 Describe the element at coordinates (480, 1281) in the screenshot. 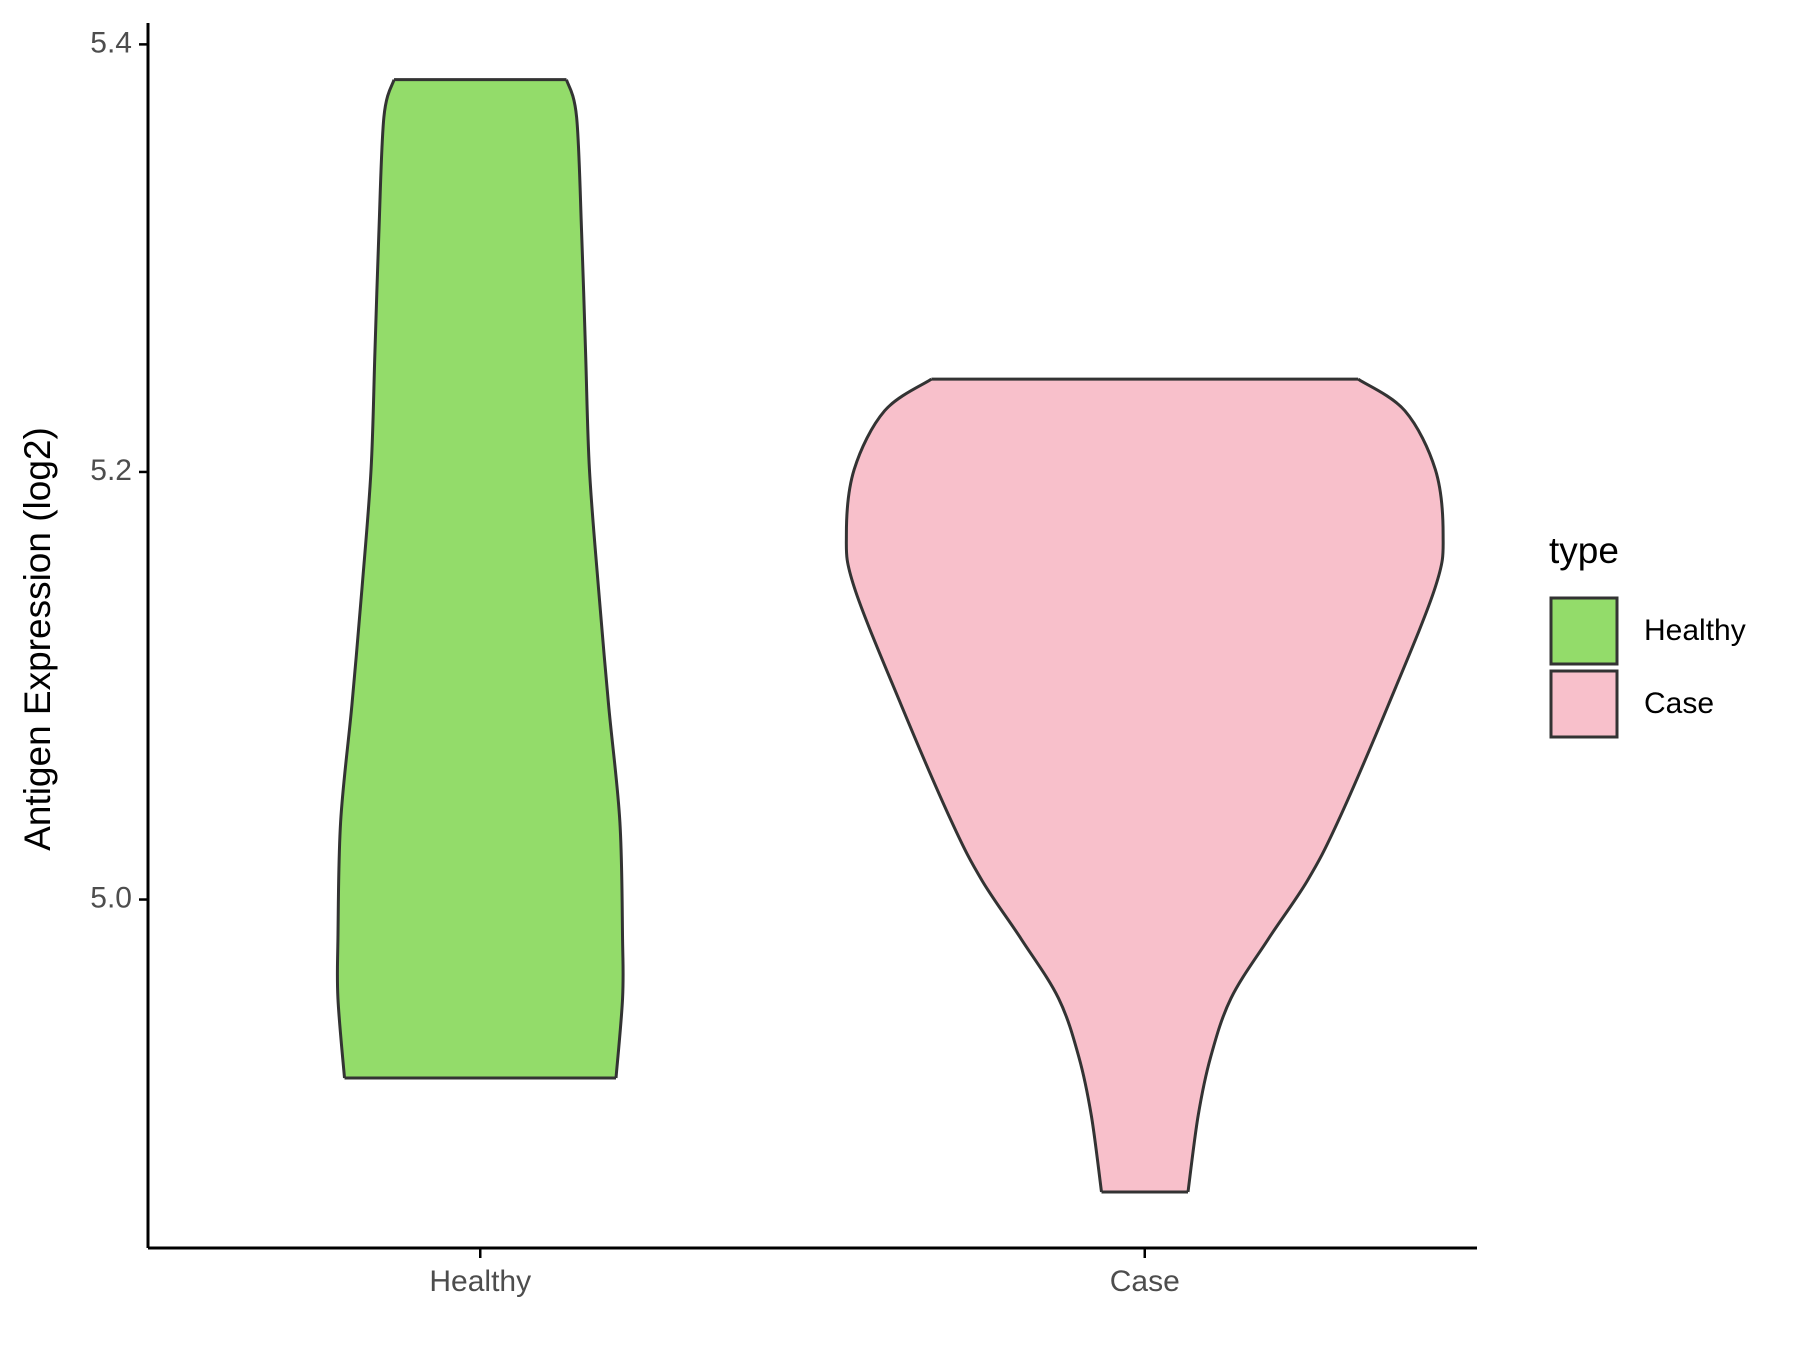

I see `x-tick-label: Healthy` at that location.